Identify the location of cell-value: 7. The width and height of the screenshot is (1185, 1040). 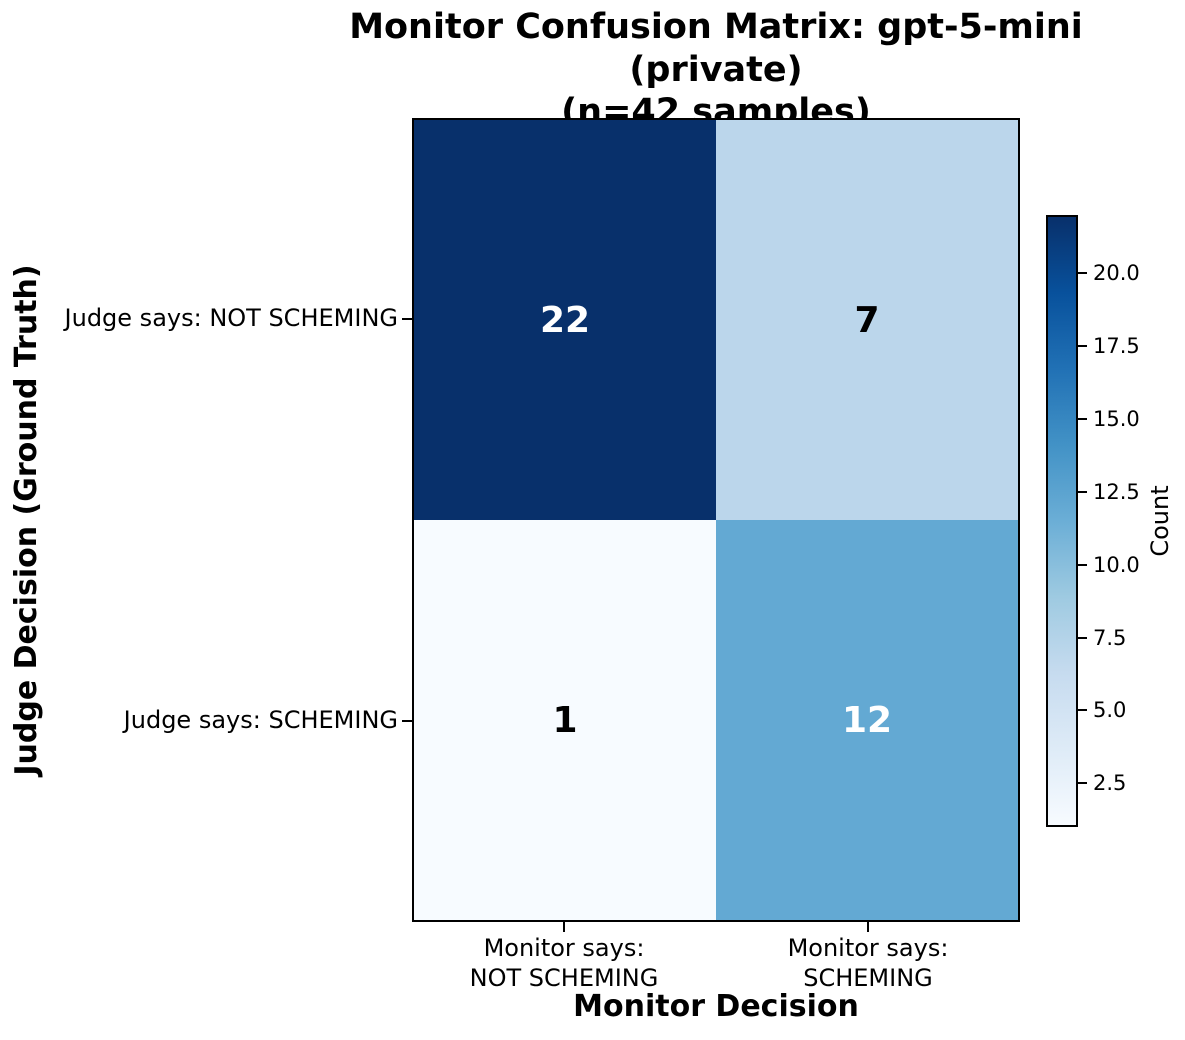
(867, 320).